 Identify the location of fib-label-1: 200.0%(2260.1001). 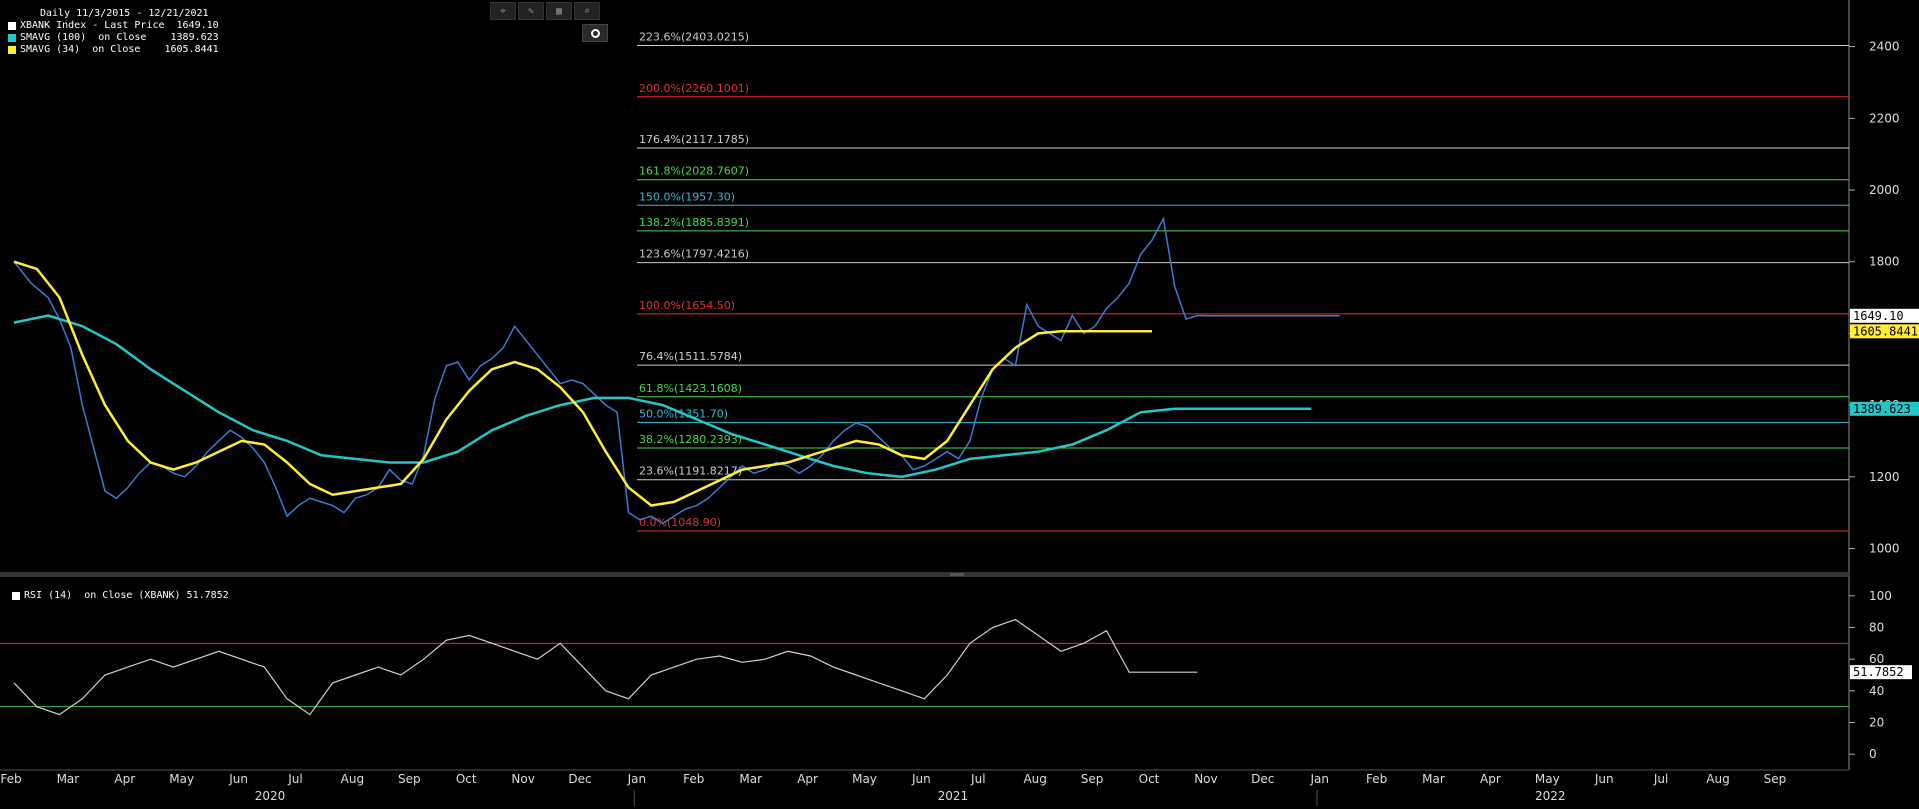
(694, 88).